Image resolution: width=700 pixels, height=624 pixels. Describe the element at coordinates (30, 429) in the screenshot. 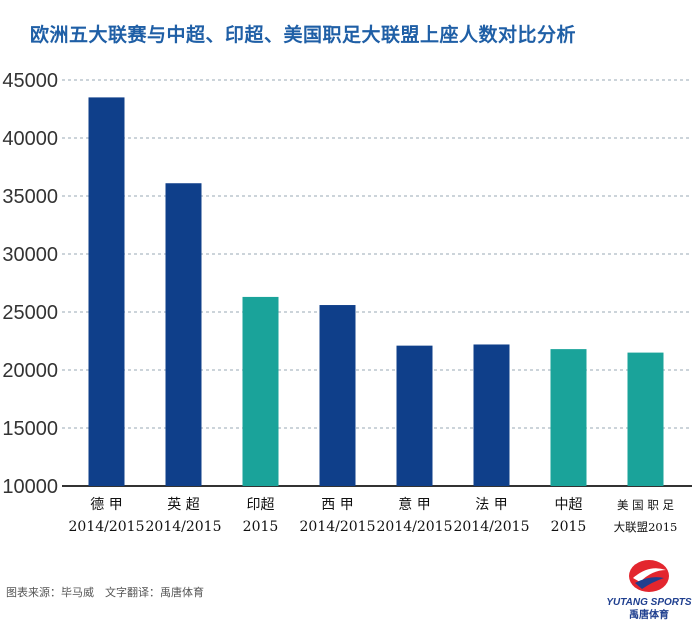

I see `y-tick-label: 15000` at that location.